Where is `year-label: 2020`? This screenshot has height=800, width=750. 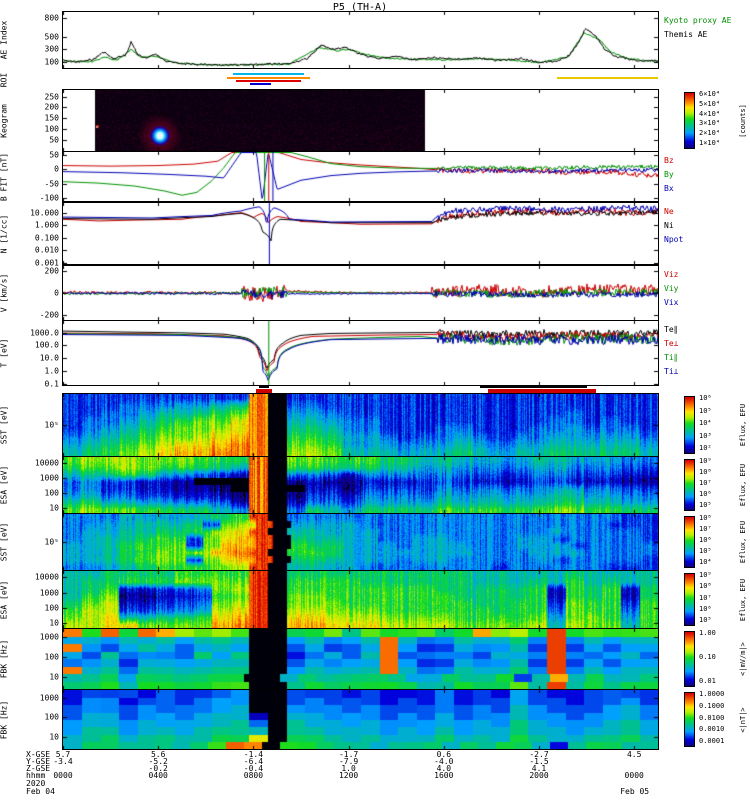
year-label: 2020 is located at coordinates (36, 783).